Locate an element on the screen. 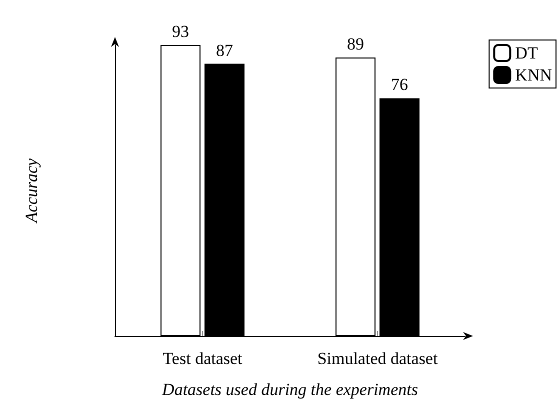 The width and height of the screenshot is (560, 406). x-axis-title: Datasets used during the experiments is located at coordinates (289, 389).